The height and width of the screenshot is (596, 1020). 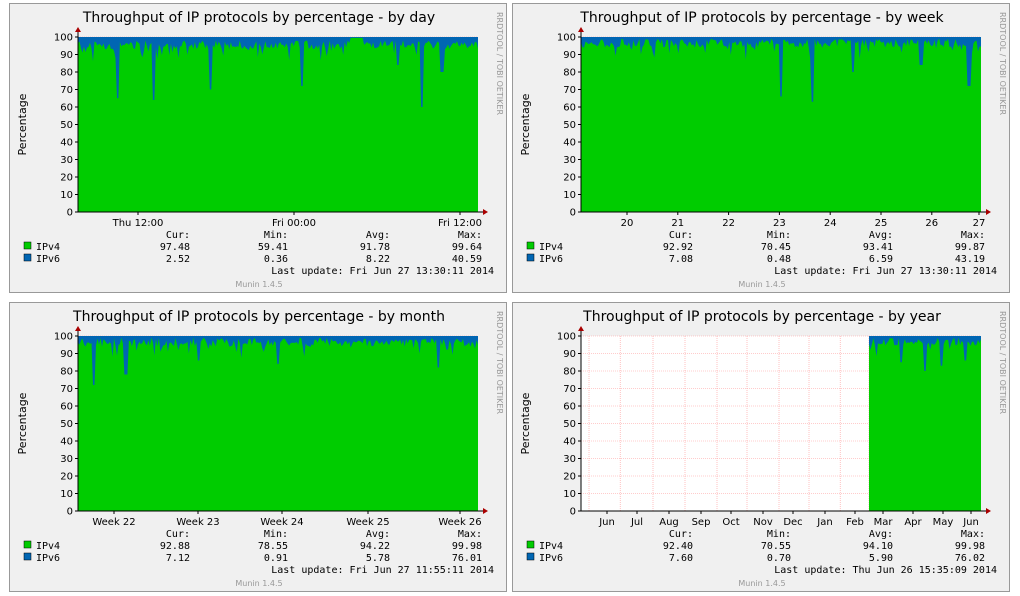 What do you see at coordinates (885, 271) in the screenshot?
I see `last-update: Last update: Fri Jun 27 13:30:11 2014` at bounding box center [885, 271].